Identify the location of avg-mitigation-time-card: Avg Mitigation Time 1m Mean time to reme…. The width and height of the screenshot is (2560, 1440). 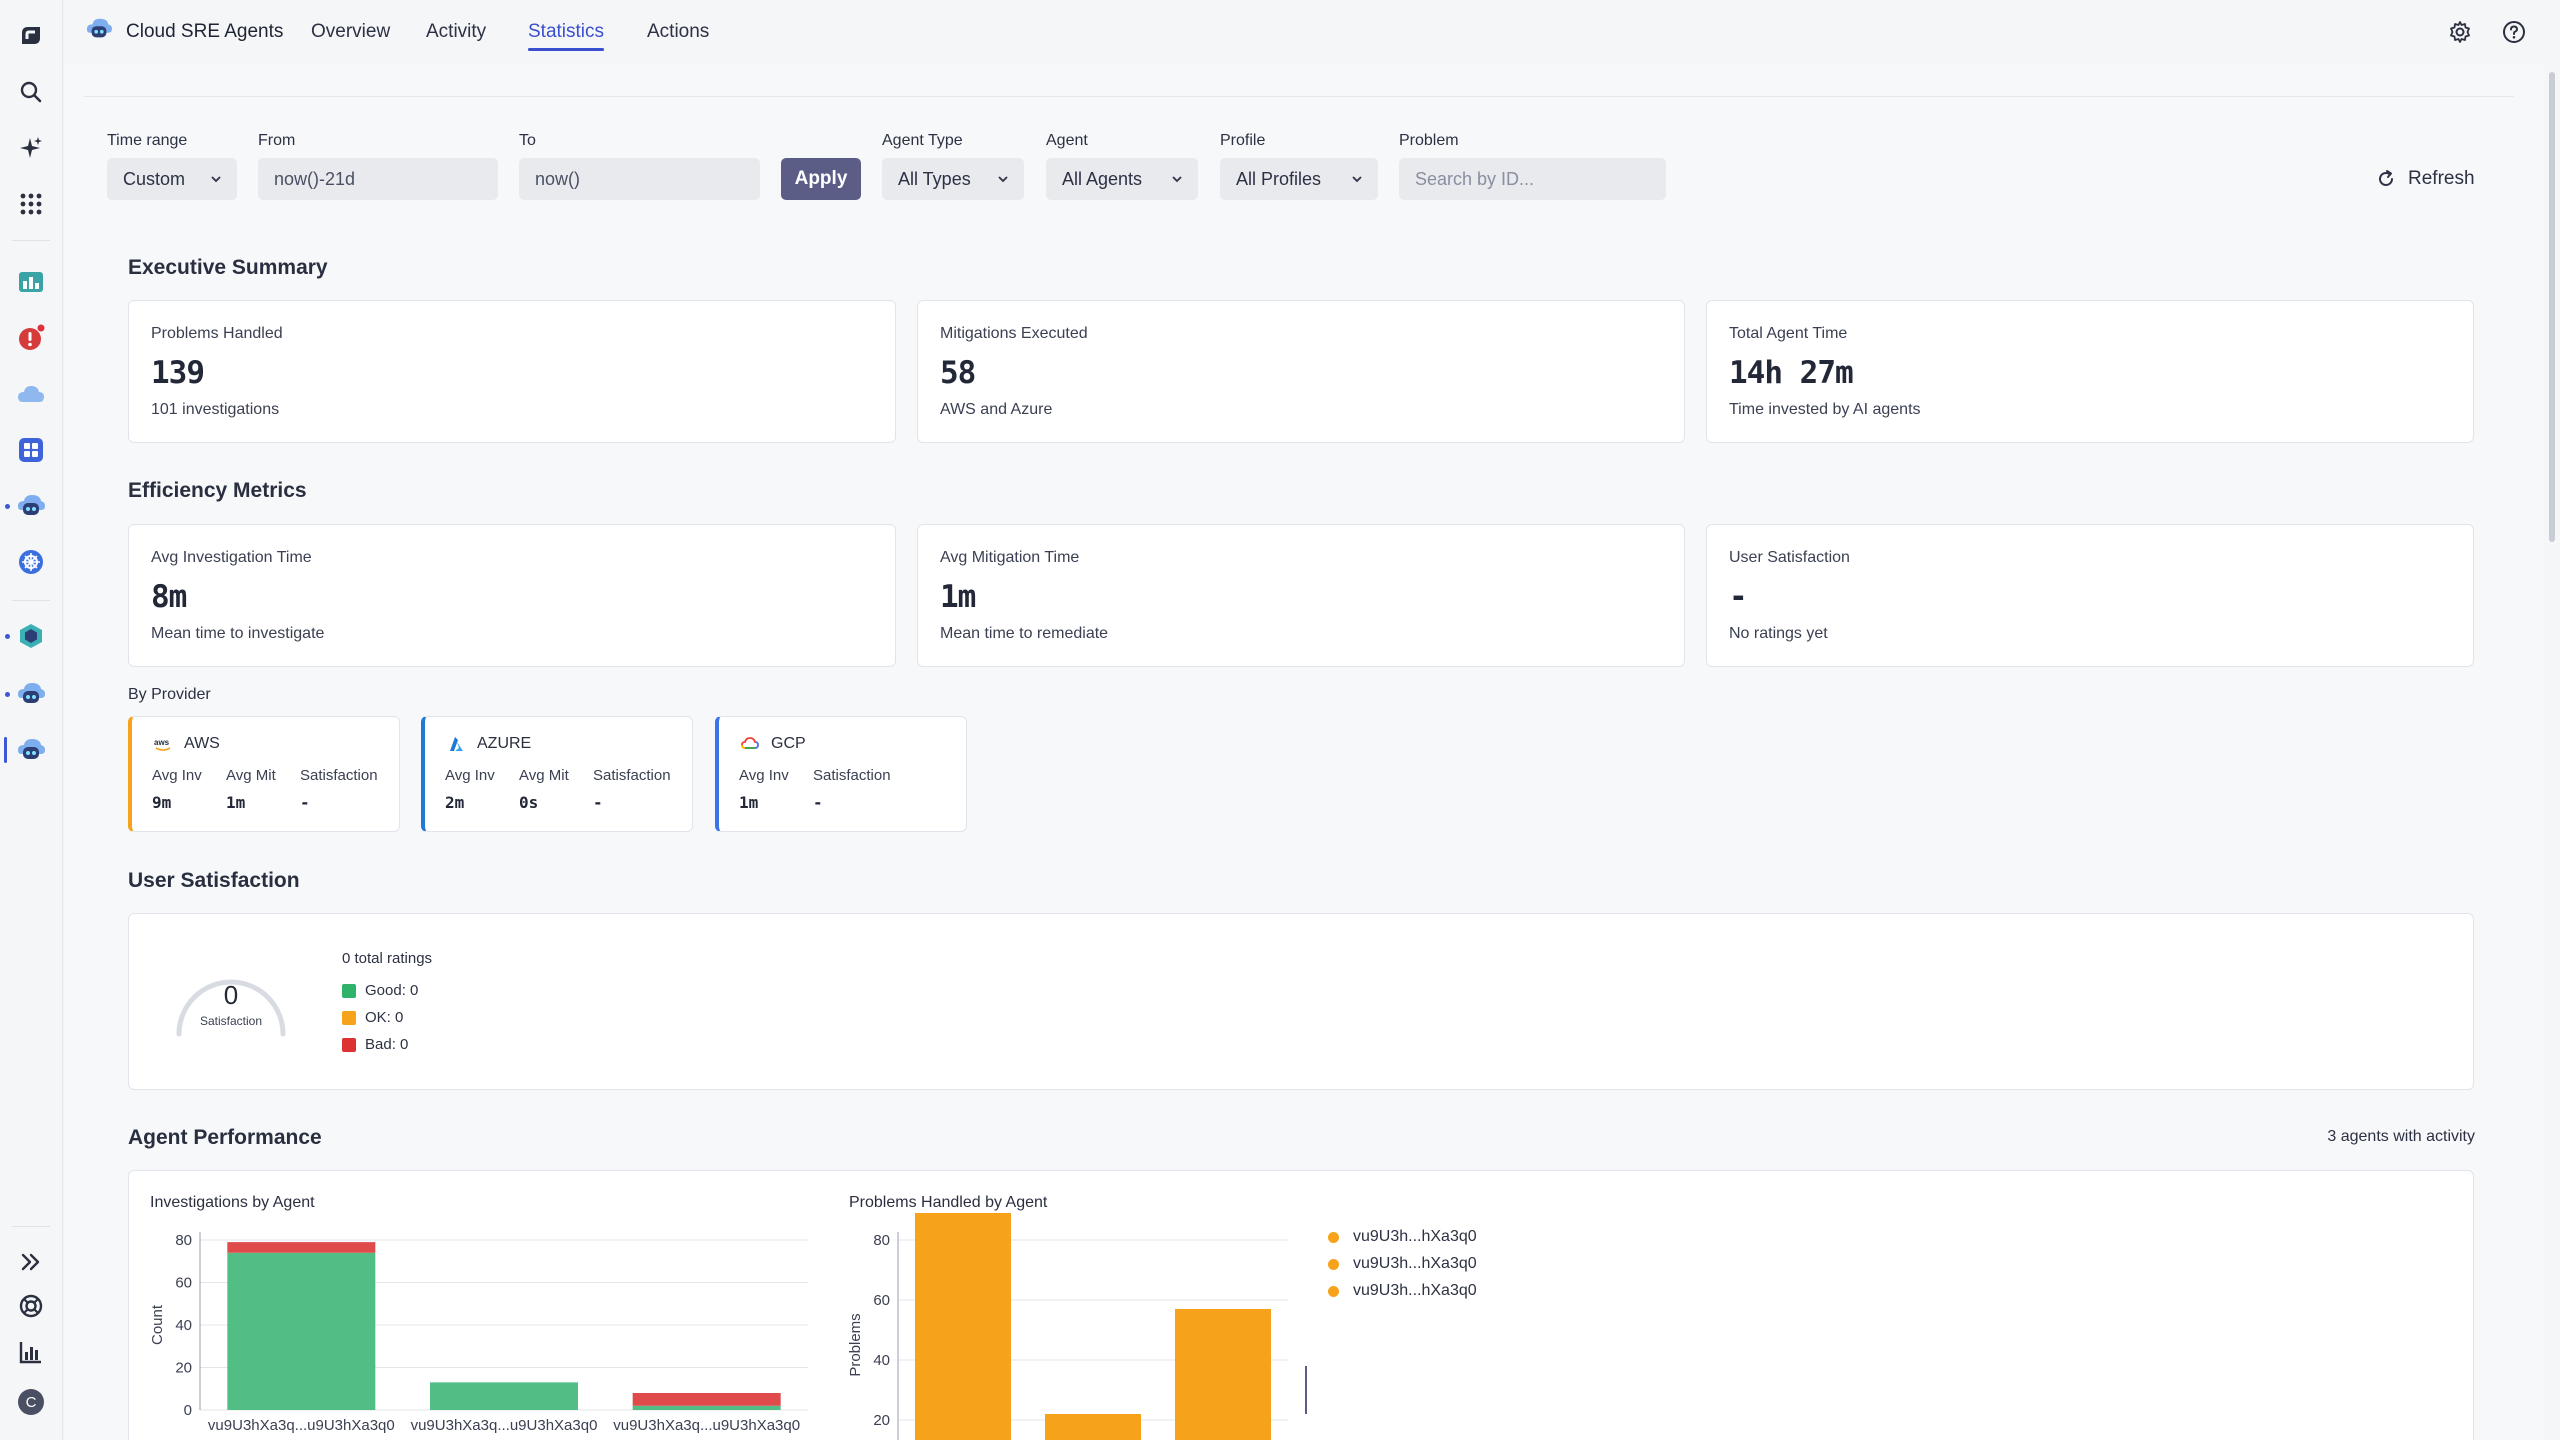
(1301, 595).